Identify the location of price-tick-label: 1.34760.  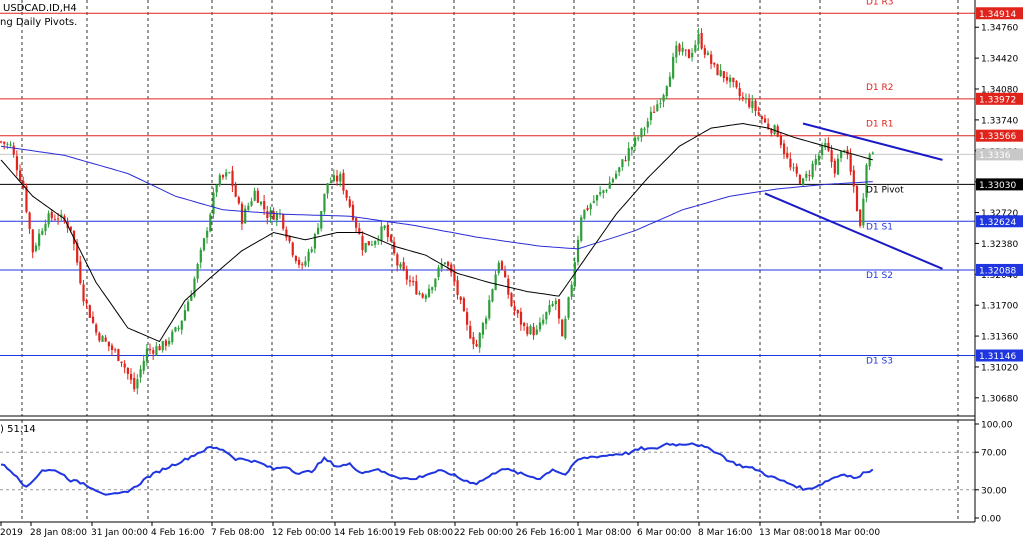
(999, 29).